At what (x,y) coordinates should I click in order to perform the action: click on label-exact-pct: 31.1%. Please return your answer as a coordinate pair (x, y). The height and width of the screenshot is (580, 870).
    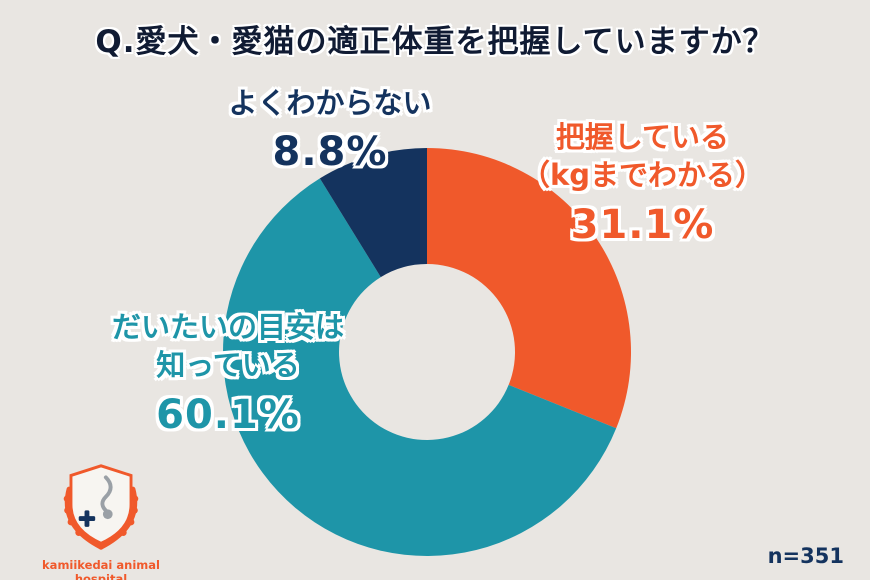
    Looking at the image, I should click on (642, 224).